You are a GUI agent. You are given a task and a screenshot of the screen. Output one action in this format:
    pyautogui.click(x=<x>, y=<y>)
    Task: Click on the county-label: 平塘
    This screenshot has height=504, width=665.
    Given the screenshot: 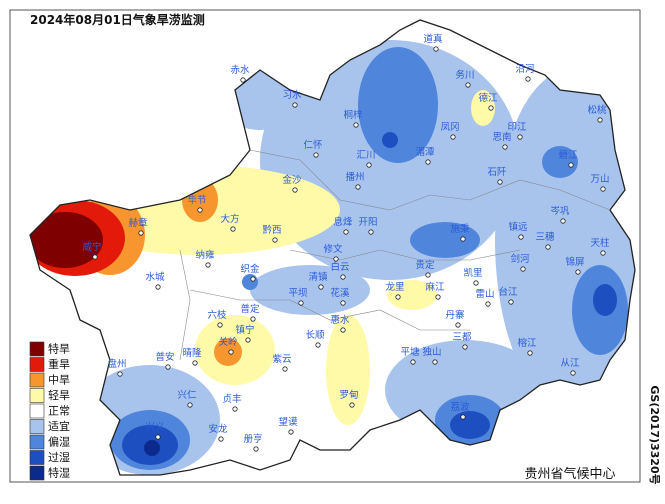 What is the action you would take?
    pyautogui.click(x=410, y=352)
    